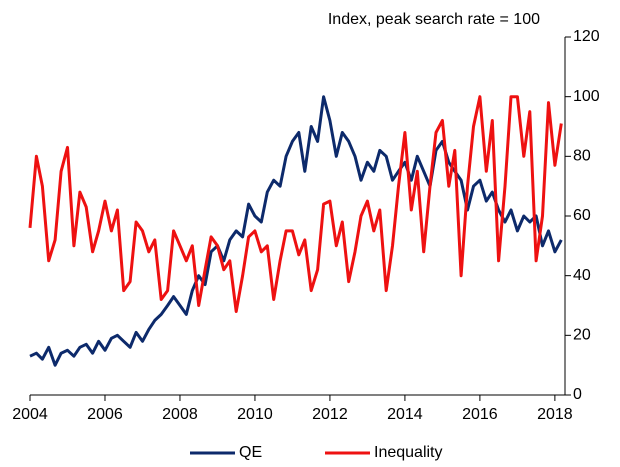 Image resolution: width=620 pixels, height=467 pixels. What do you see at coordinates (255, 414) in the screenshot?
I see `x-tick-label: 2010` at bounding box center [255, 414].